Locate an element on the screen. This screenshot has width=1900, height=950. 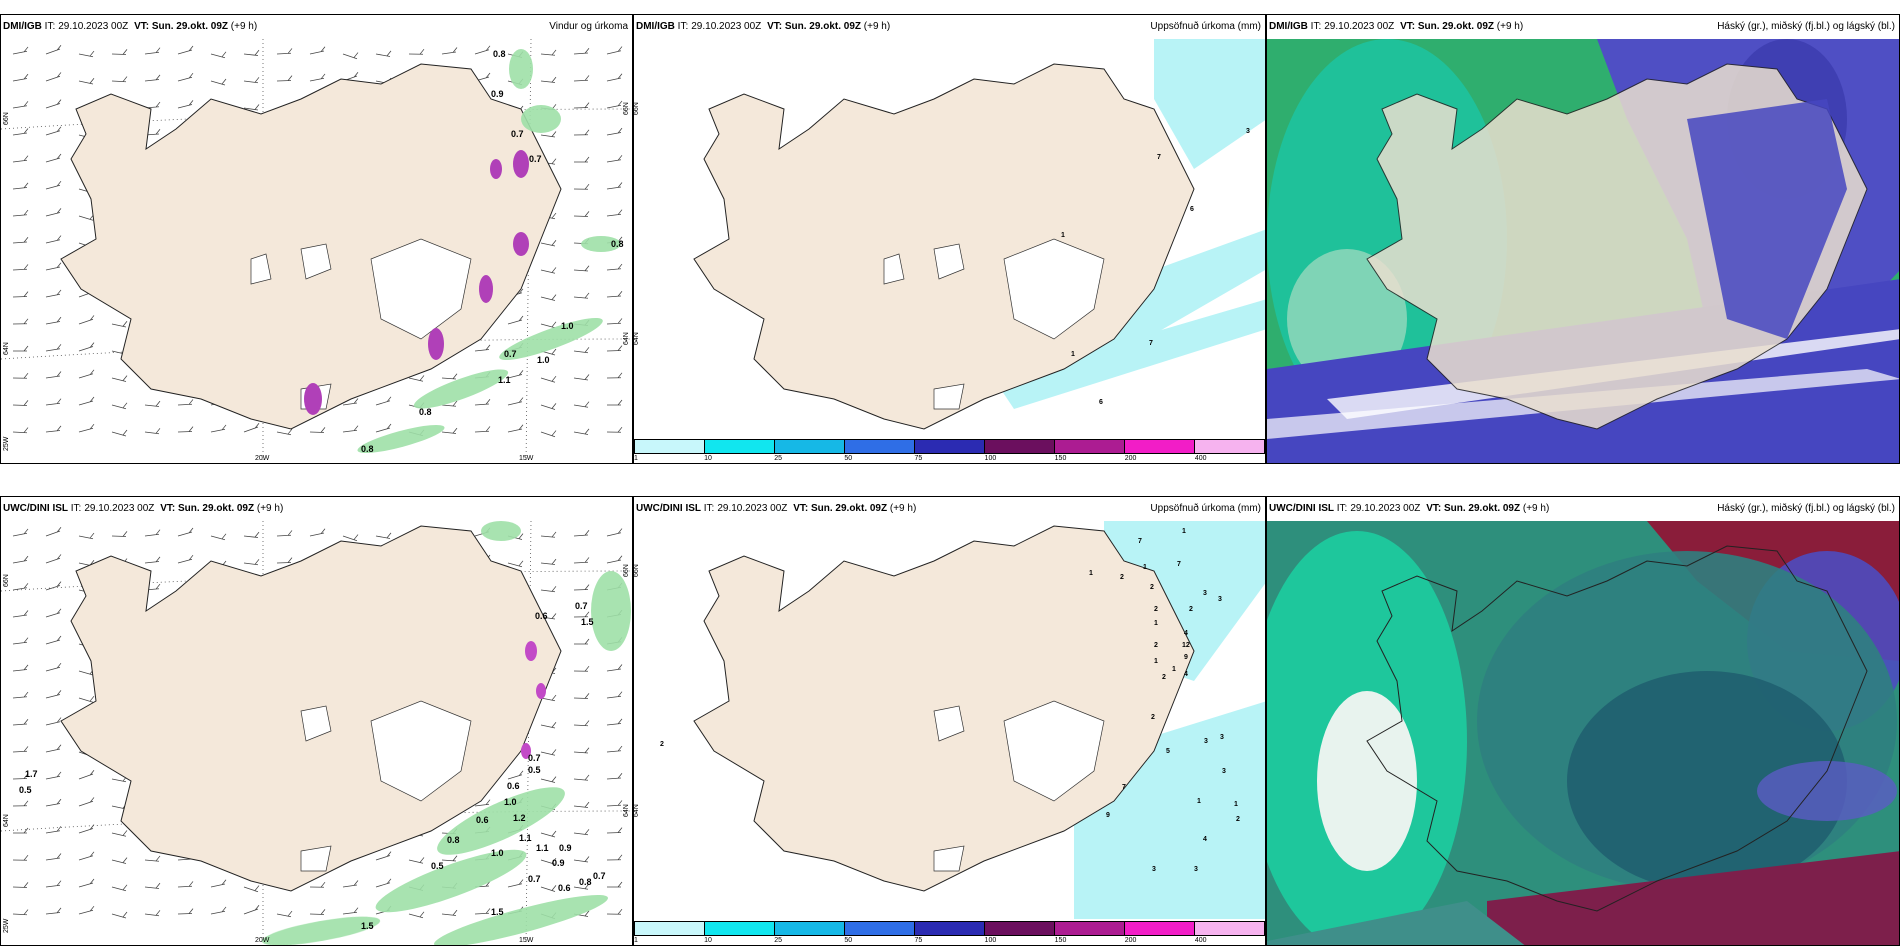
colorbar-cells is located at coordinates (949, 446).